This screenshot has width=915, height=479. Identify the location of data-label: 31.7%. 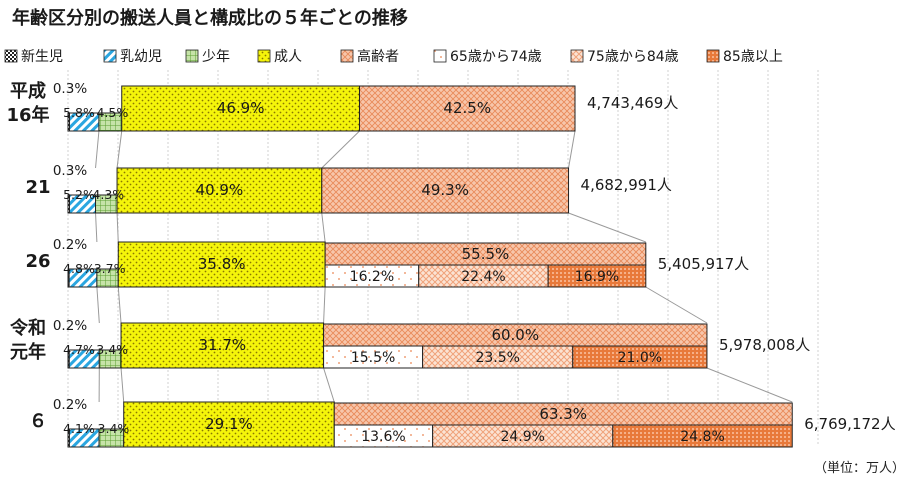
(222, 345).